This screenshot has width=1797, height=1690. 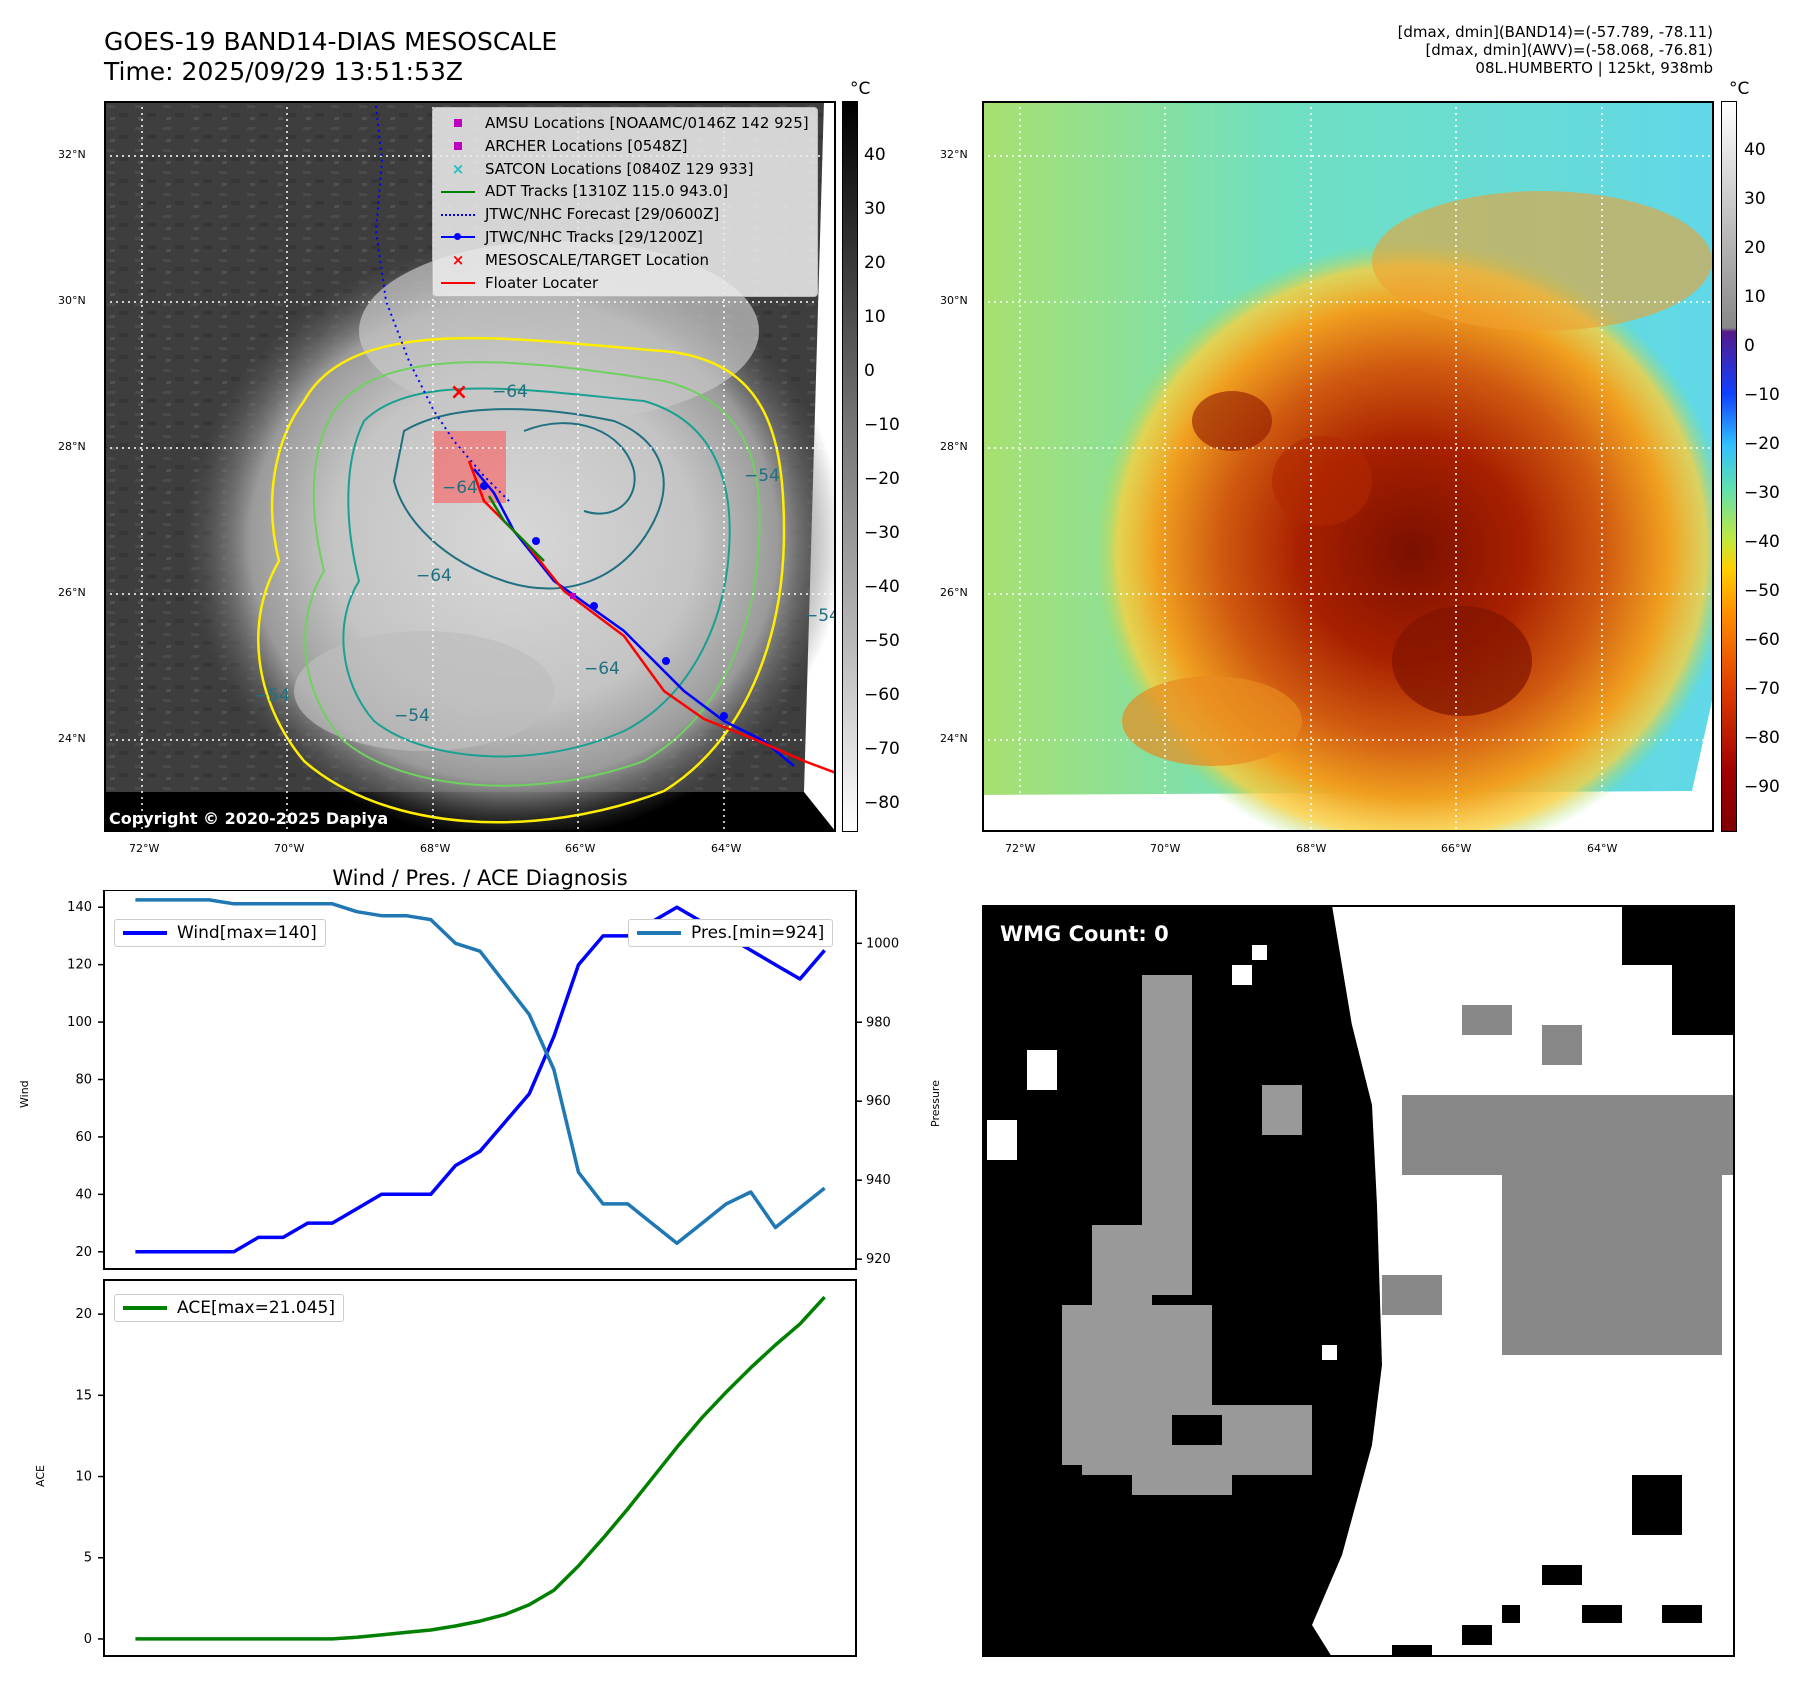 I want to click on colorbar-tick: 40, so click(x=1755, y=150).